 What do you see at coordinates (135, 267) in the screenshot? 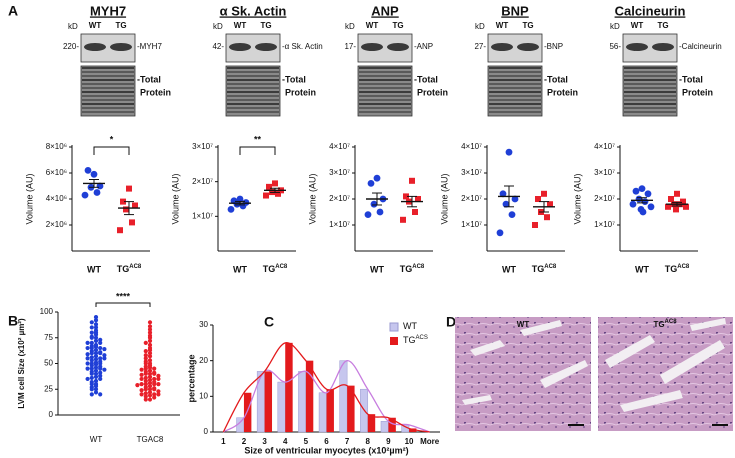
I see `x-tick-label-sup: AC8` at bounding box center [135, 267].